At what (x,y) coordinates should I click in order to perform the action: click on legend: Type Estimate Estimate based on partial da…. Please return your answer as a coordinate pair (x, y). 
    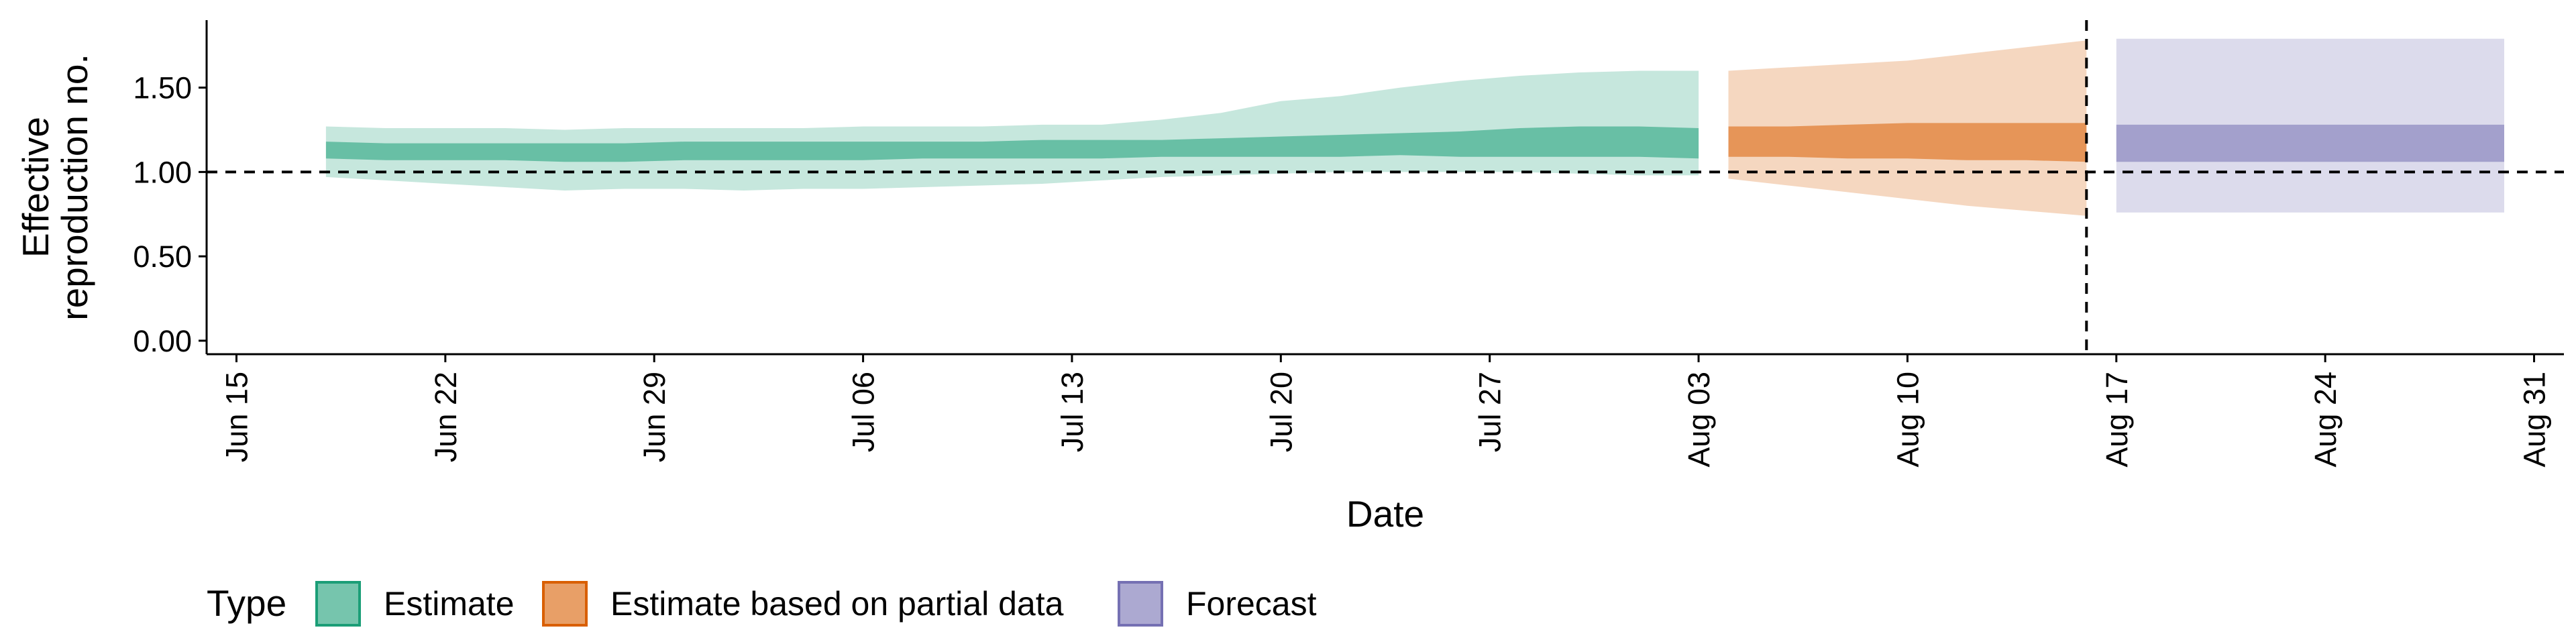
    Looking at the image, I should click on (762, 604).